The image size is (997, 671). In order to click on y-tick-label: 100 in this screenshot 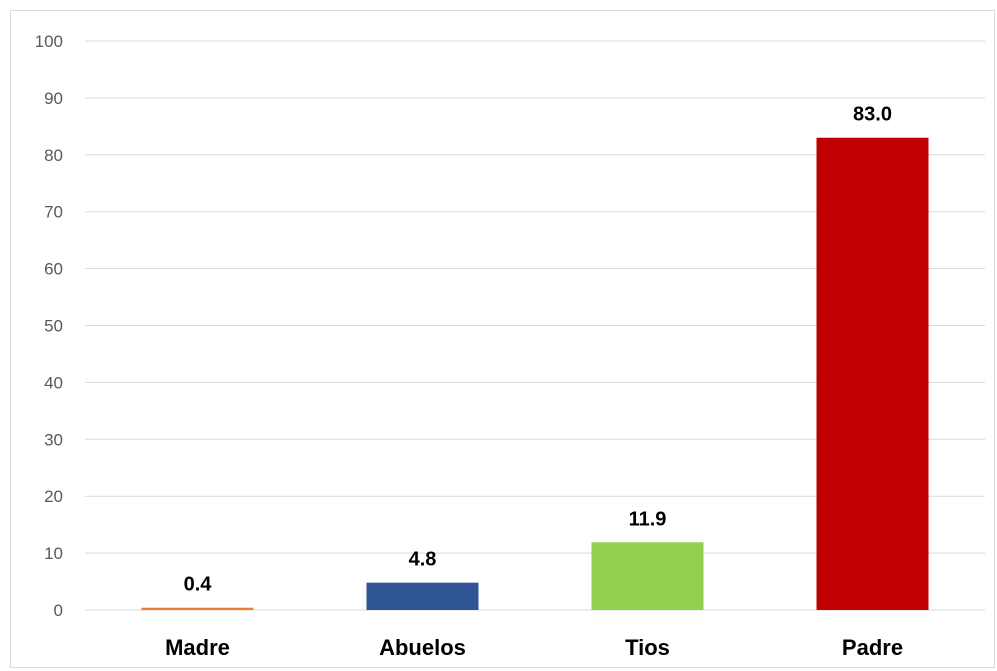, I will do `click(49, 41)`.